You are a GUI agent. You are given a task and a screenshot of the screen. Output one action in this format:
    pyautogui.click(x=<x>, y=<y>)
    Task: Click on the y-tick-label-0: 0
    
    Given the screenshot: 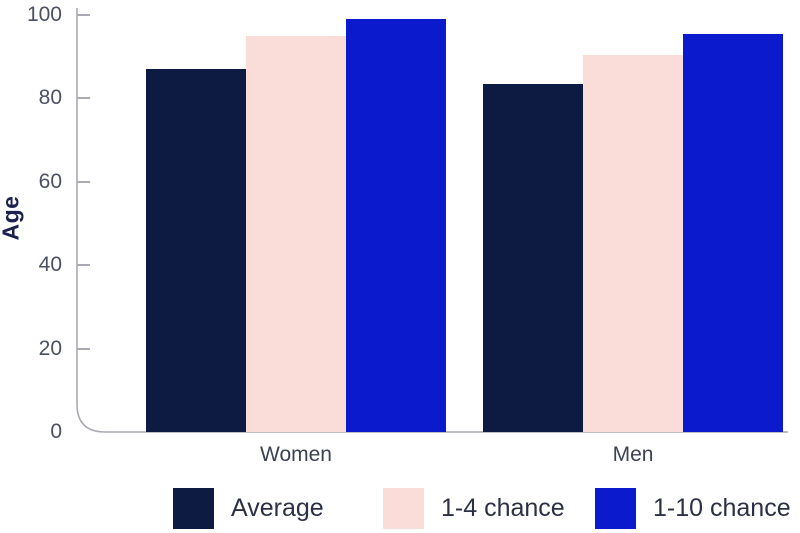 What is the action you would take?
    pyautogui.click(x=56, y=431)
    